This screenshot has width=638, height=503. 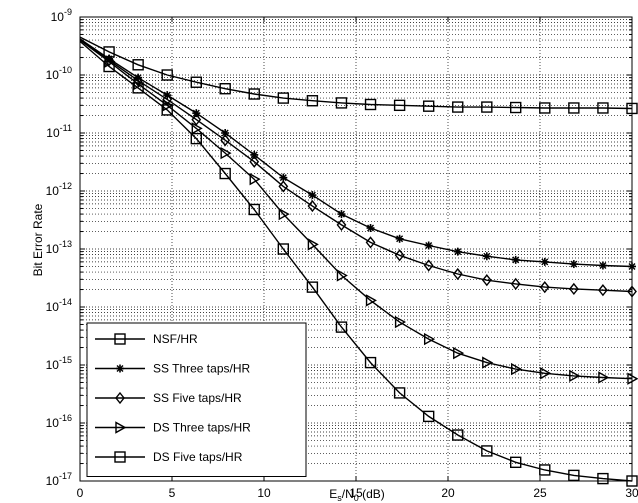 I want to click on y-tick-label: 10-17, so click(x=59, y=479).